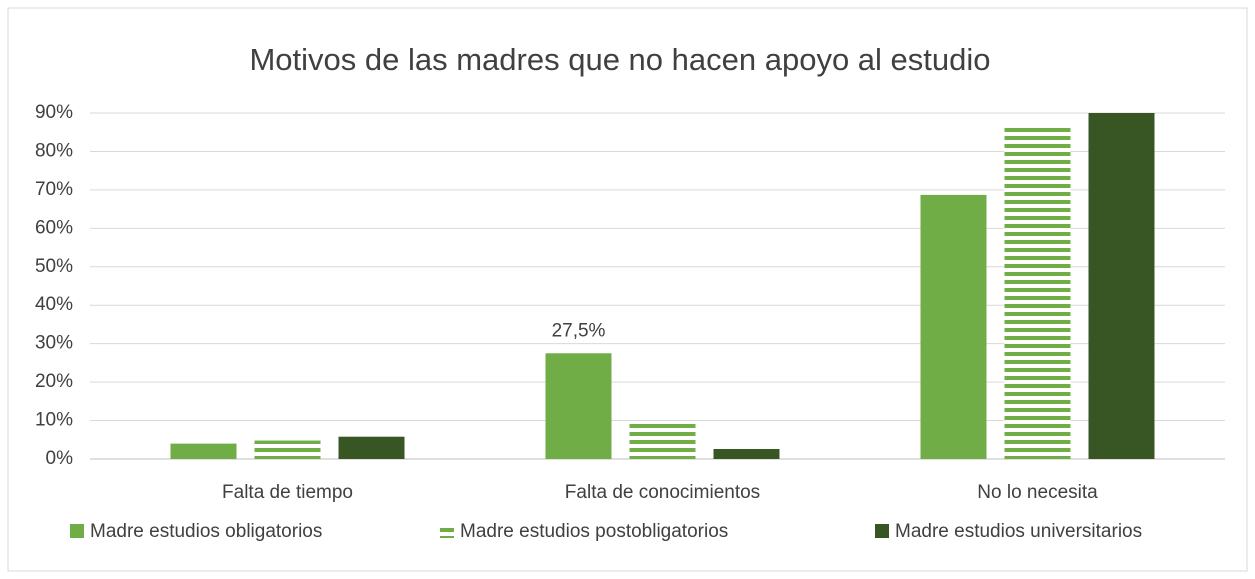  I want to click on legend-label: Madre estudios obligatorios, so click(206, 531).